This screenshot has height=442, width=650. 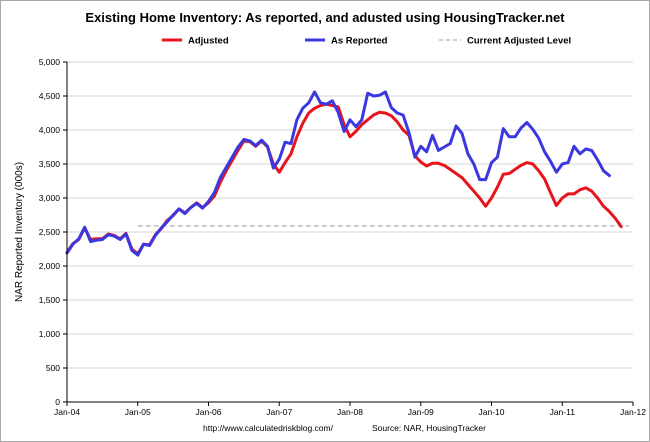 I want to click on x-tick-label: Jan-08, so click(x=350, y=412).